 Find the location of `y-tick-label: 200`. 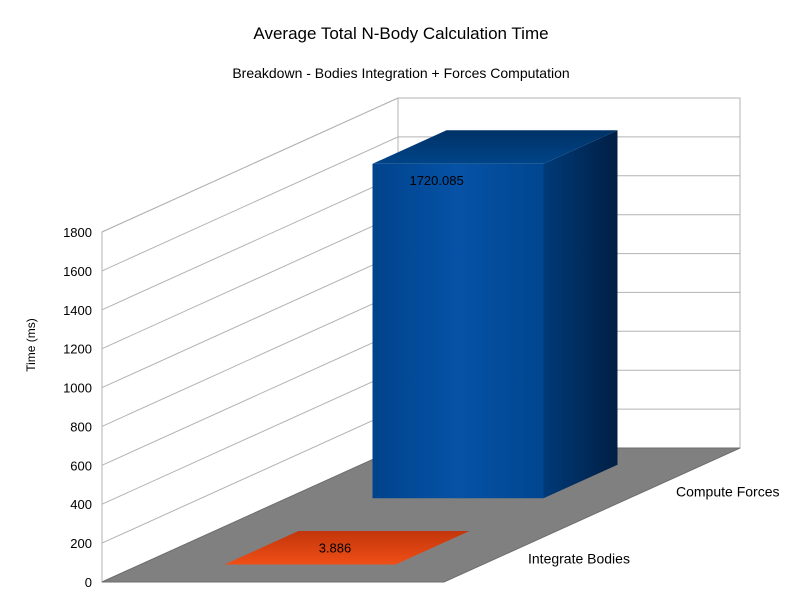

y-tick-label: 200 is located at coordinates (81, 543).